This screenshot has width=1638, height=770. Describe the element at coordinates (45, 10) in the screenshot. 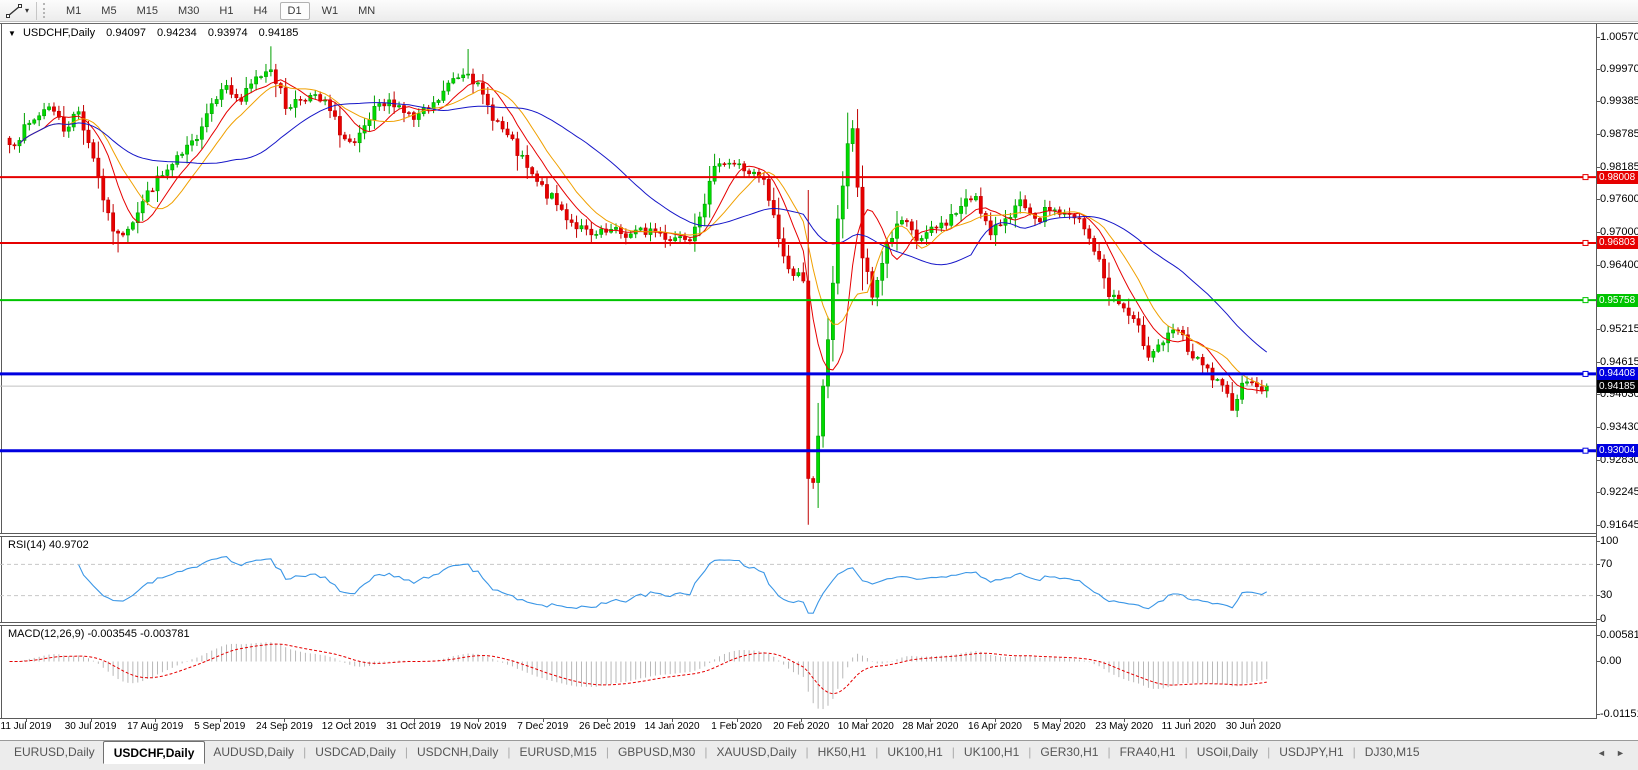

I see `toolbar-grip-handle` at that location.